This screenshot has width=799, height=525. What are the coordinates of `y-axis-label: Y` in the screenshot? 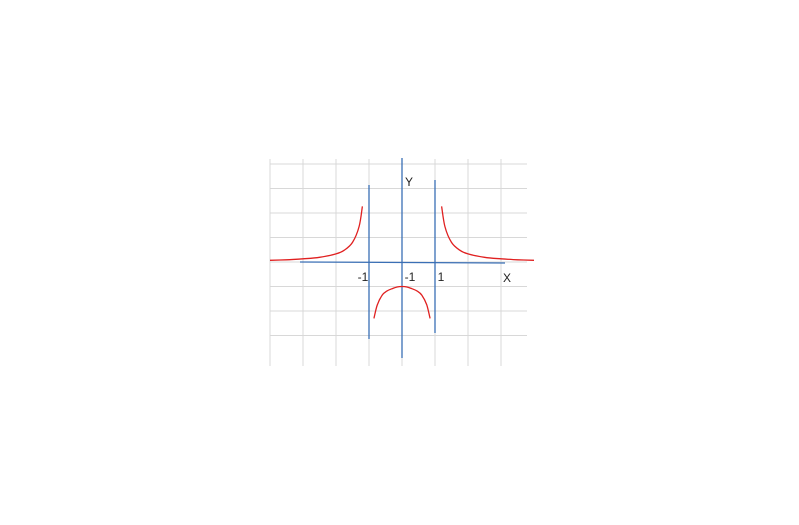 It's located at (409, 182).